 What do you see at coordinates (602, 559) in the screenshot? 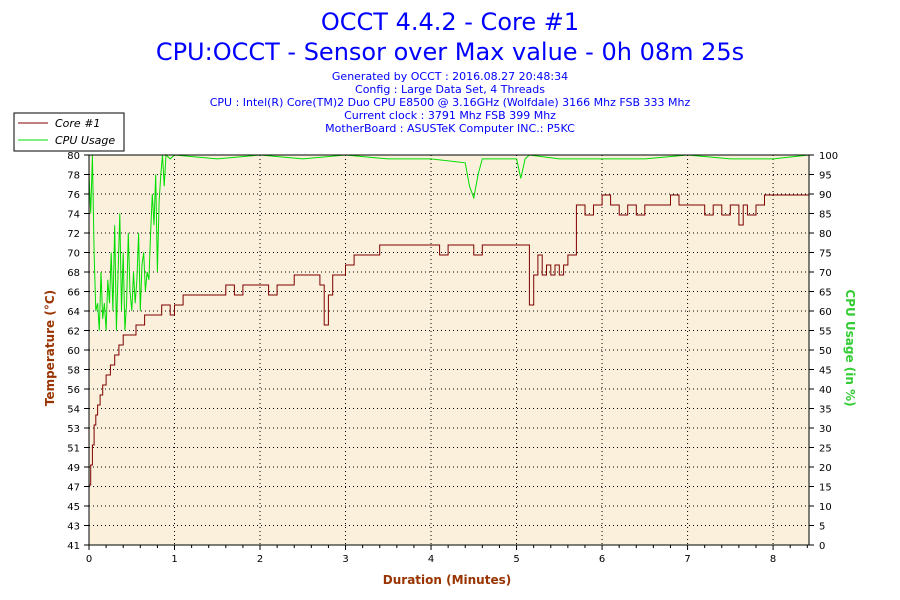
I see `x-tick-label: 6` at bounding box center [602, 559].